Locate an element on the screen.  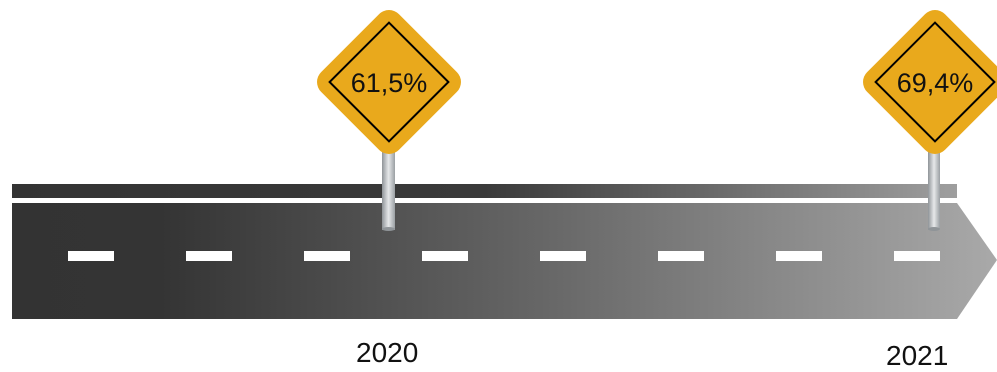
lane-dashes is located at coordinates (504, 256).